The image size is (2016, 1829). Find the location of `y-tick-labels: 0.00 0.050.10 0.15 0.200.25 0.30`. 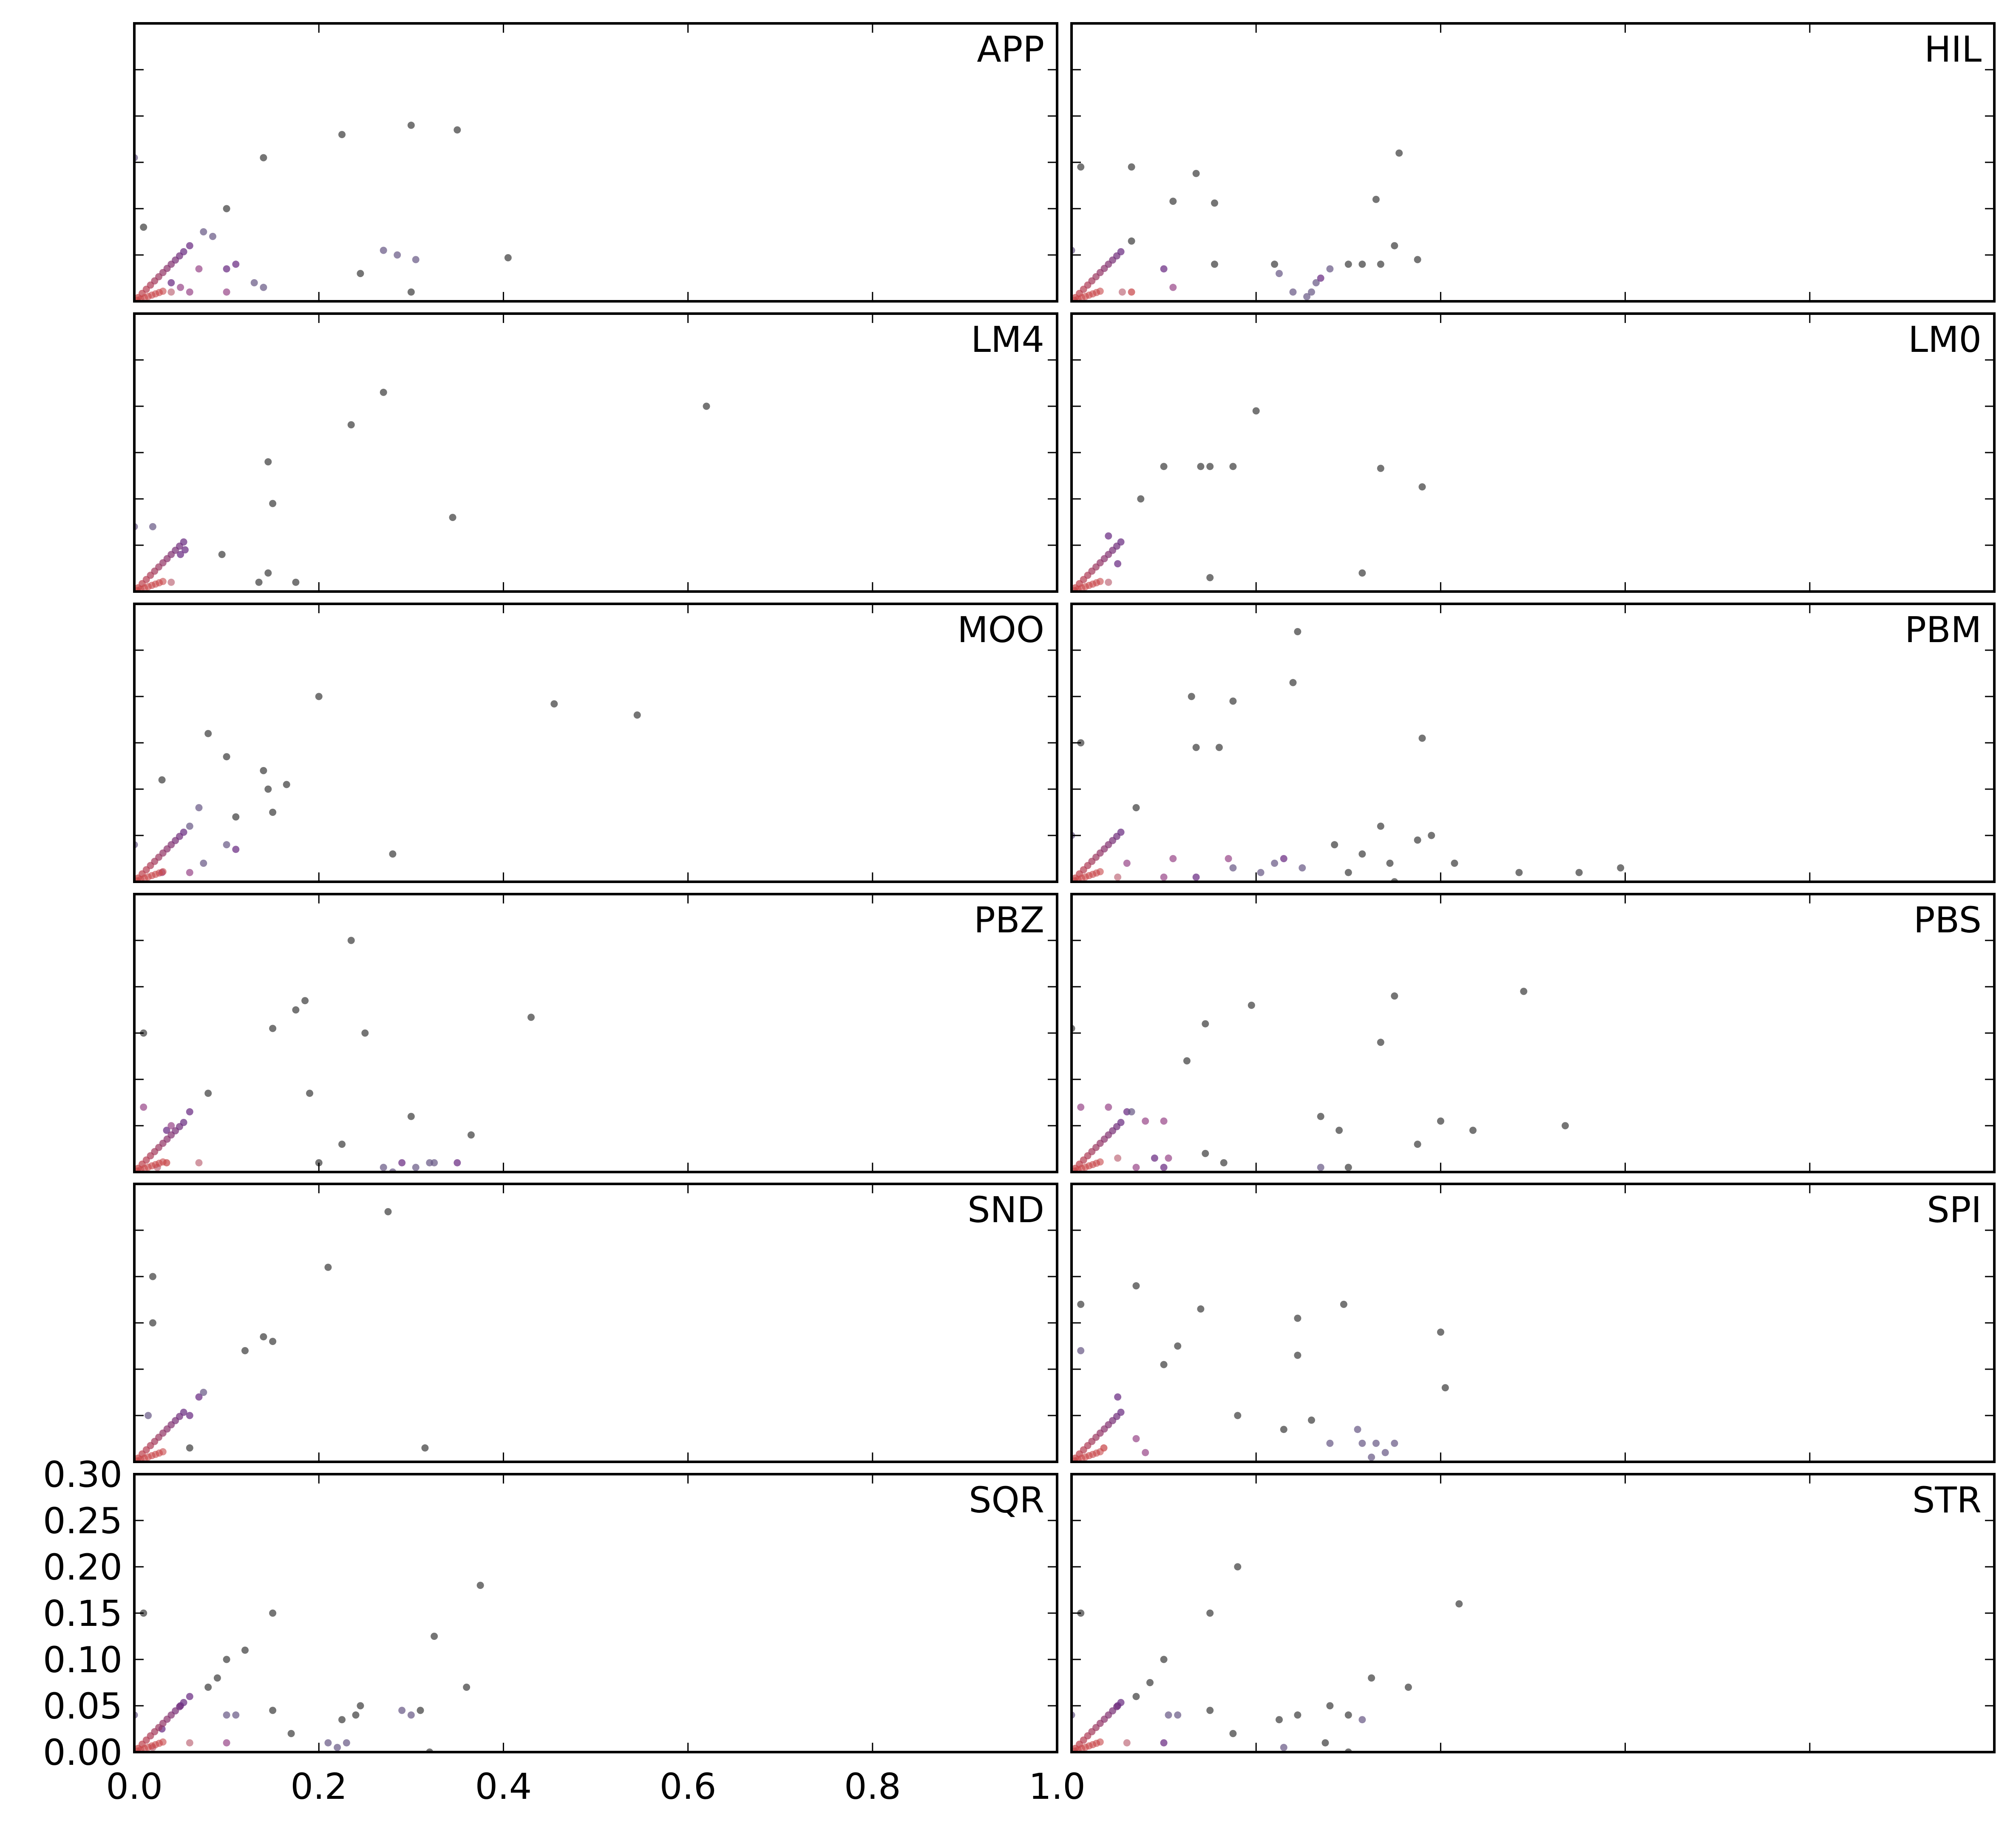

y-tick-labels: 0.00 0.050.10 0.15 0.200.25 0.30 is located at coordinates (83, 1613).